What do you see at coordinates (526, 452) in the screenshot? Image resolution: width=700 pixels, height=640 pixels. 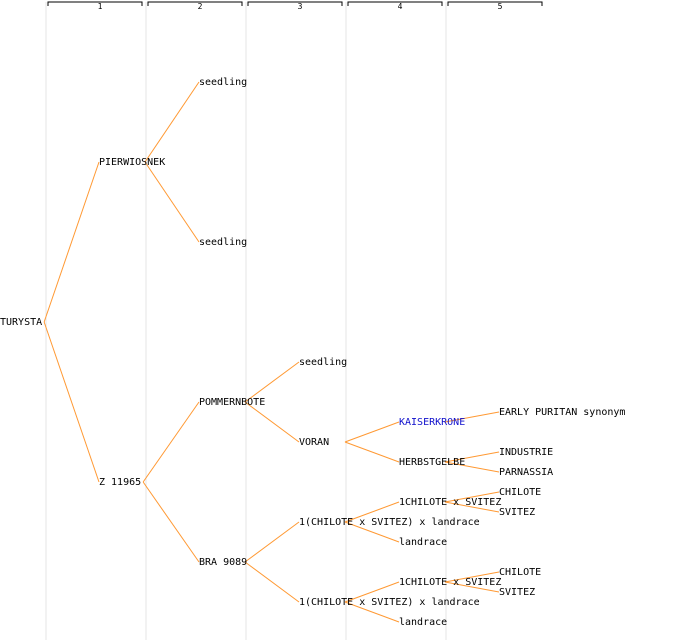 I see `cultivar-label: INDUSTRIE` at bounding box center [526, 452].